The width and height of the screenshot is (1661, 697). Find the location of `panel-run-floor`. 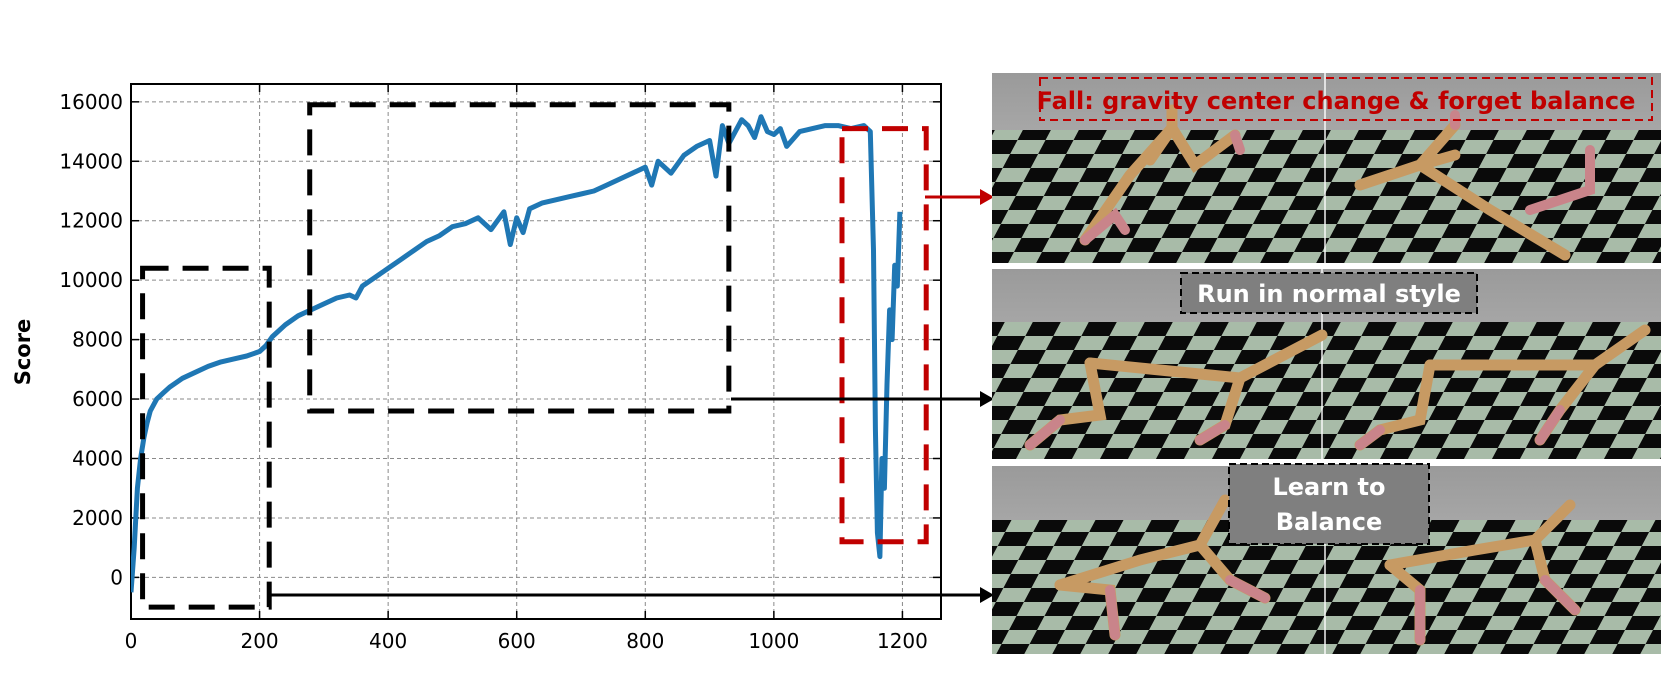

panel-run-floor is located at coordinates (1326, 390).